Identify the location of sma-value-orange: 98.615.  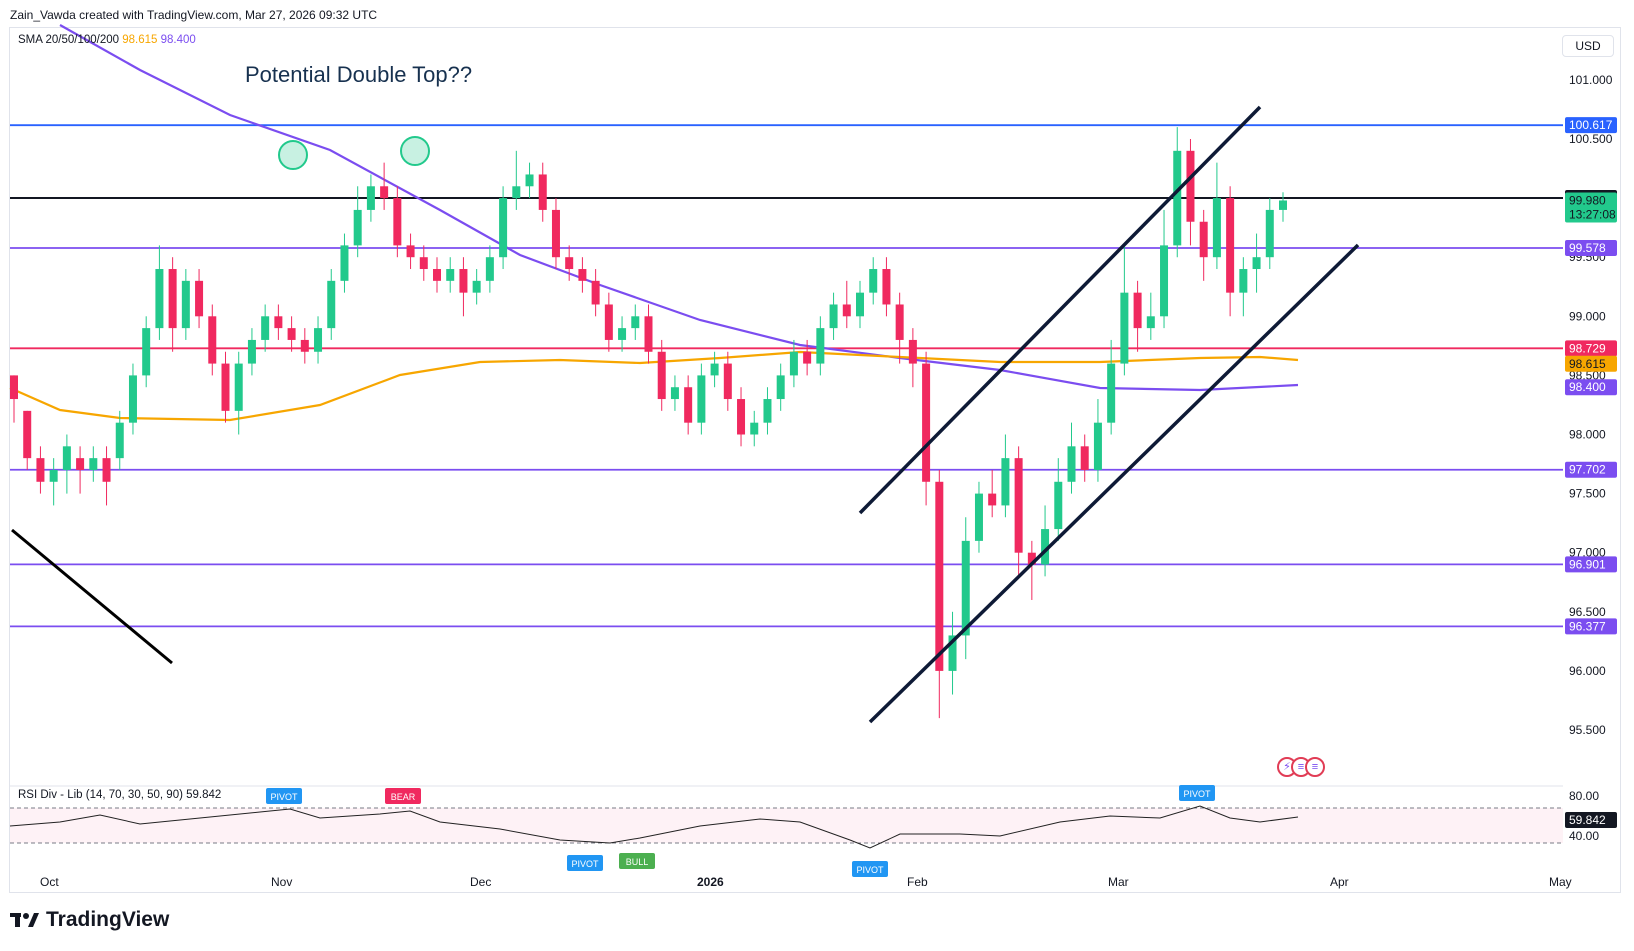
(140, 40).